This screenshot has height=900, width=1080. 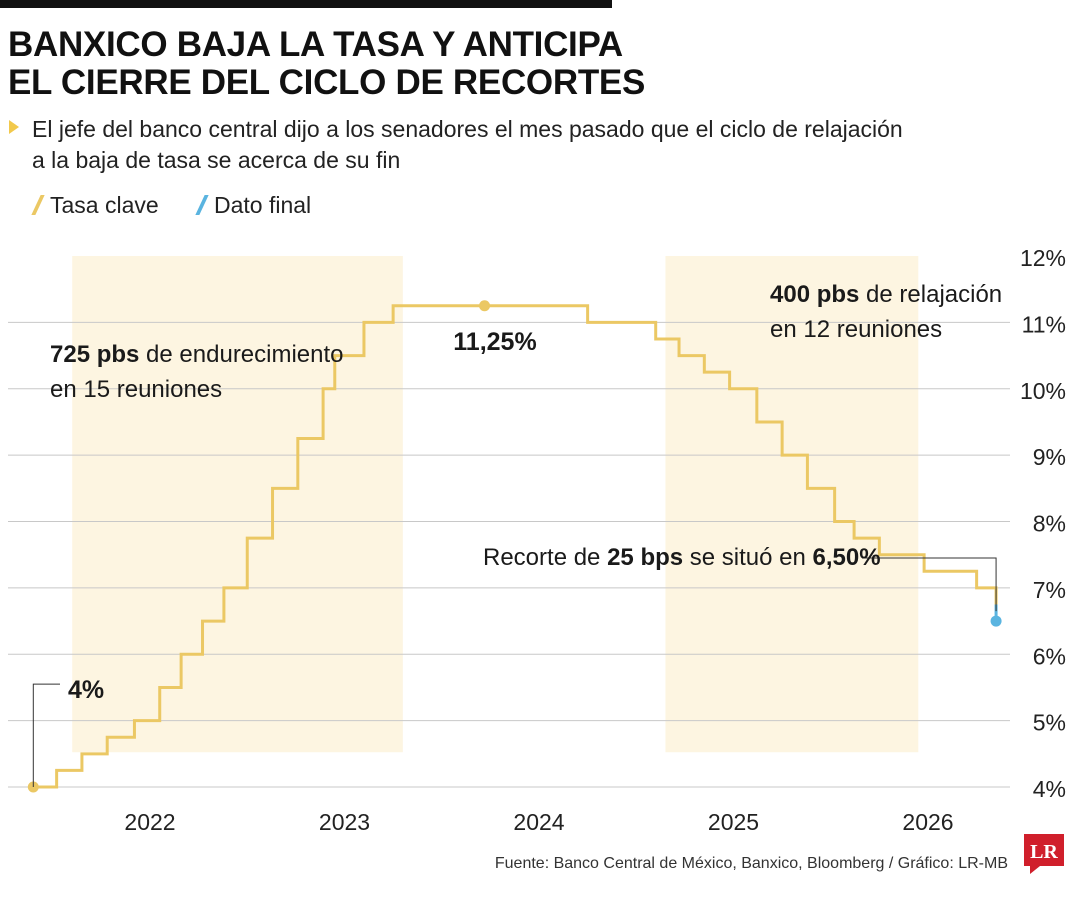 I want to click on annotation-tightening: 725 pbs de endurecimiento, so click(x=197, y=354).